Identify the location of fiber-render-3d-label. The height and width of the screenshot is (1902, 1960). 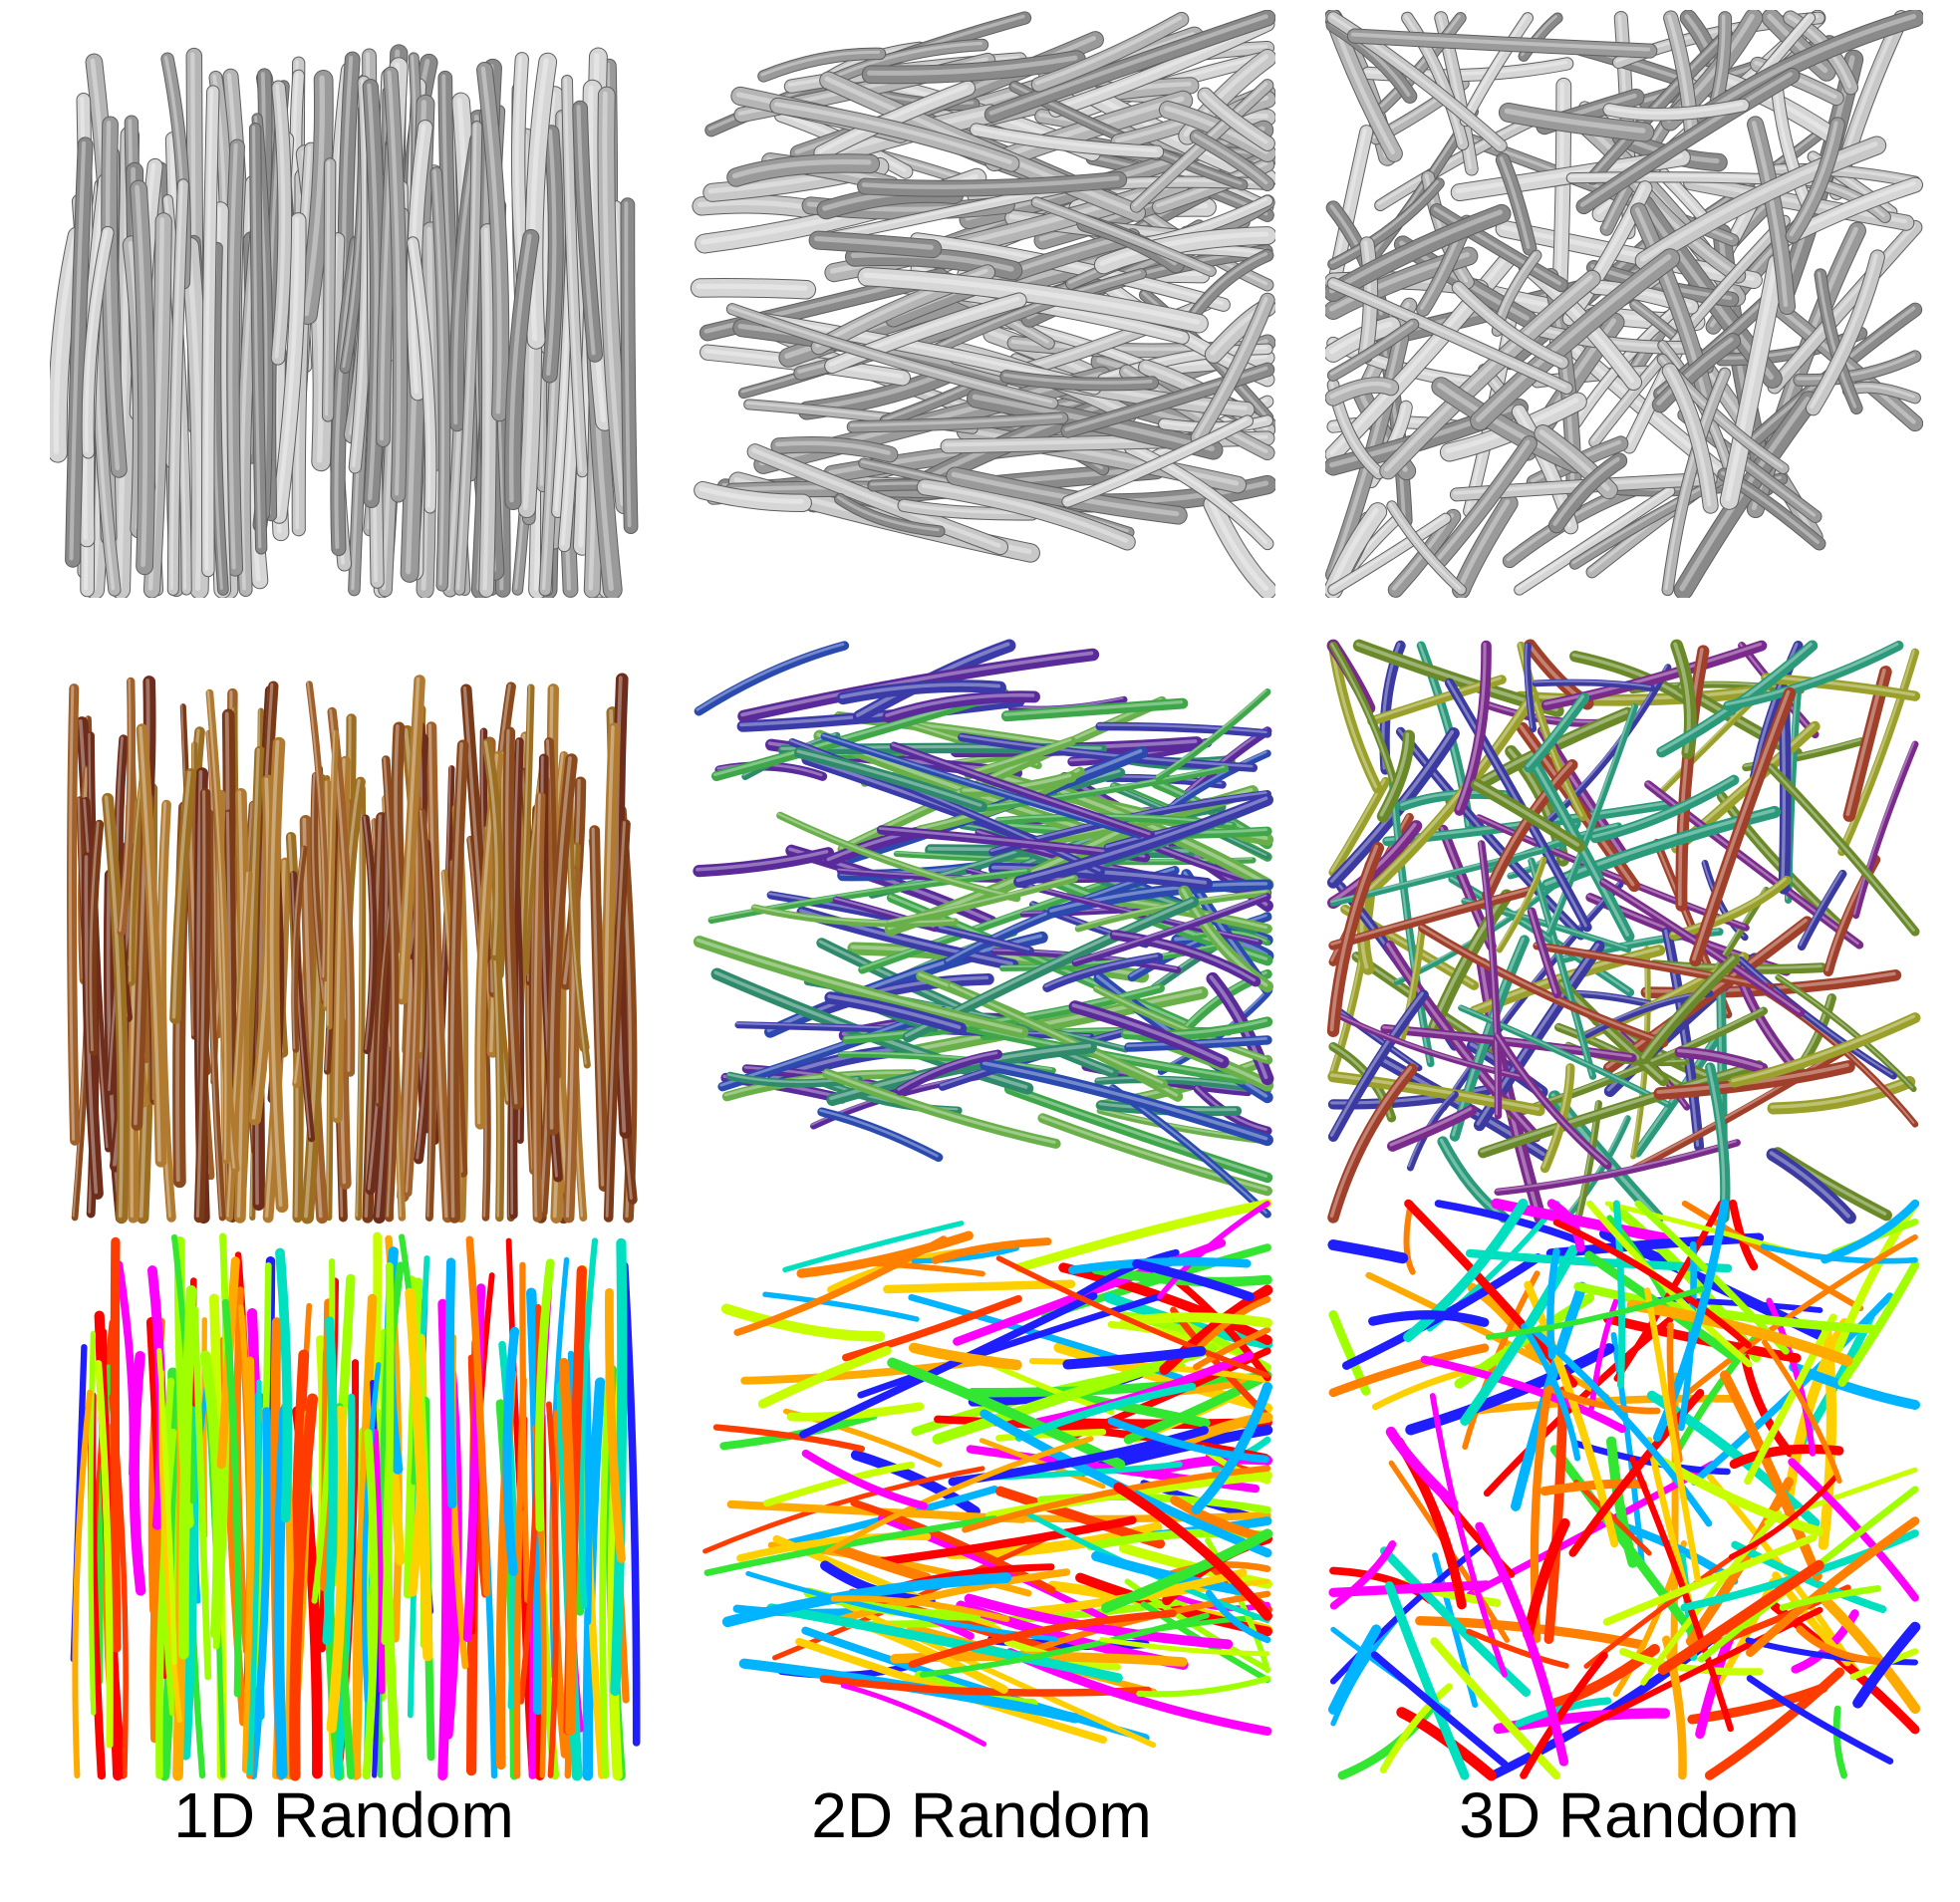
(1624, 1489).